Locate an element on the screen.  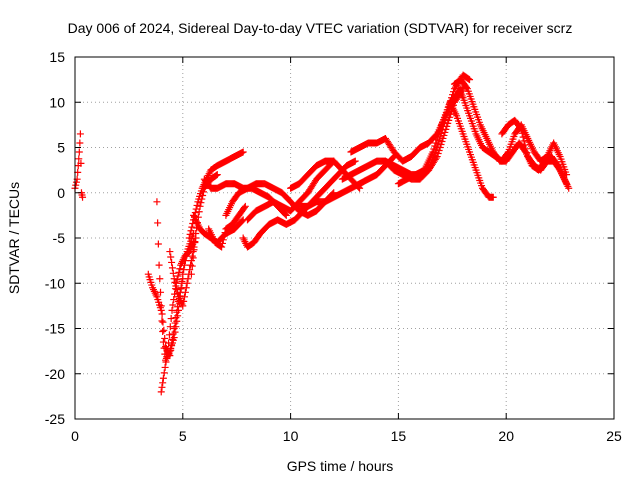
x-axis-label: GPS time / hours is located at coordinates (340, 466).